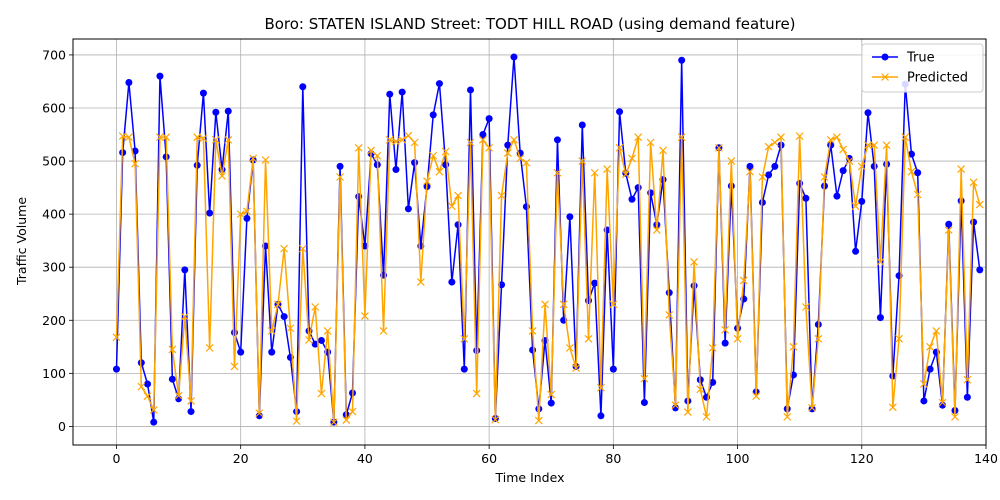  Describe the element at coordinates (54, 320) in the screenshot. I see `y-tick-label: 200` at that location.